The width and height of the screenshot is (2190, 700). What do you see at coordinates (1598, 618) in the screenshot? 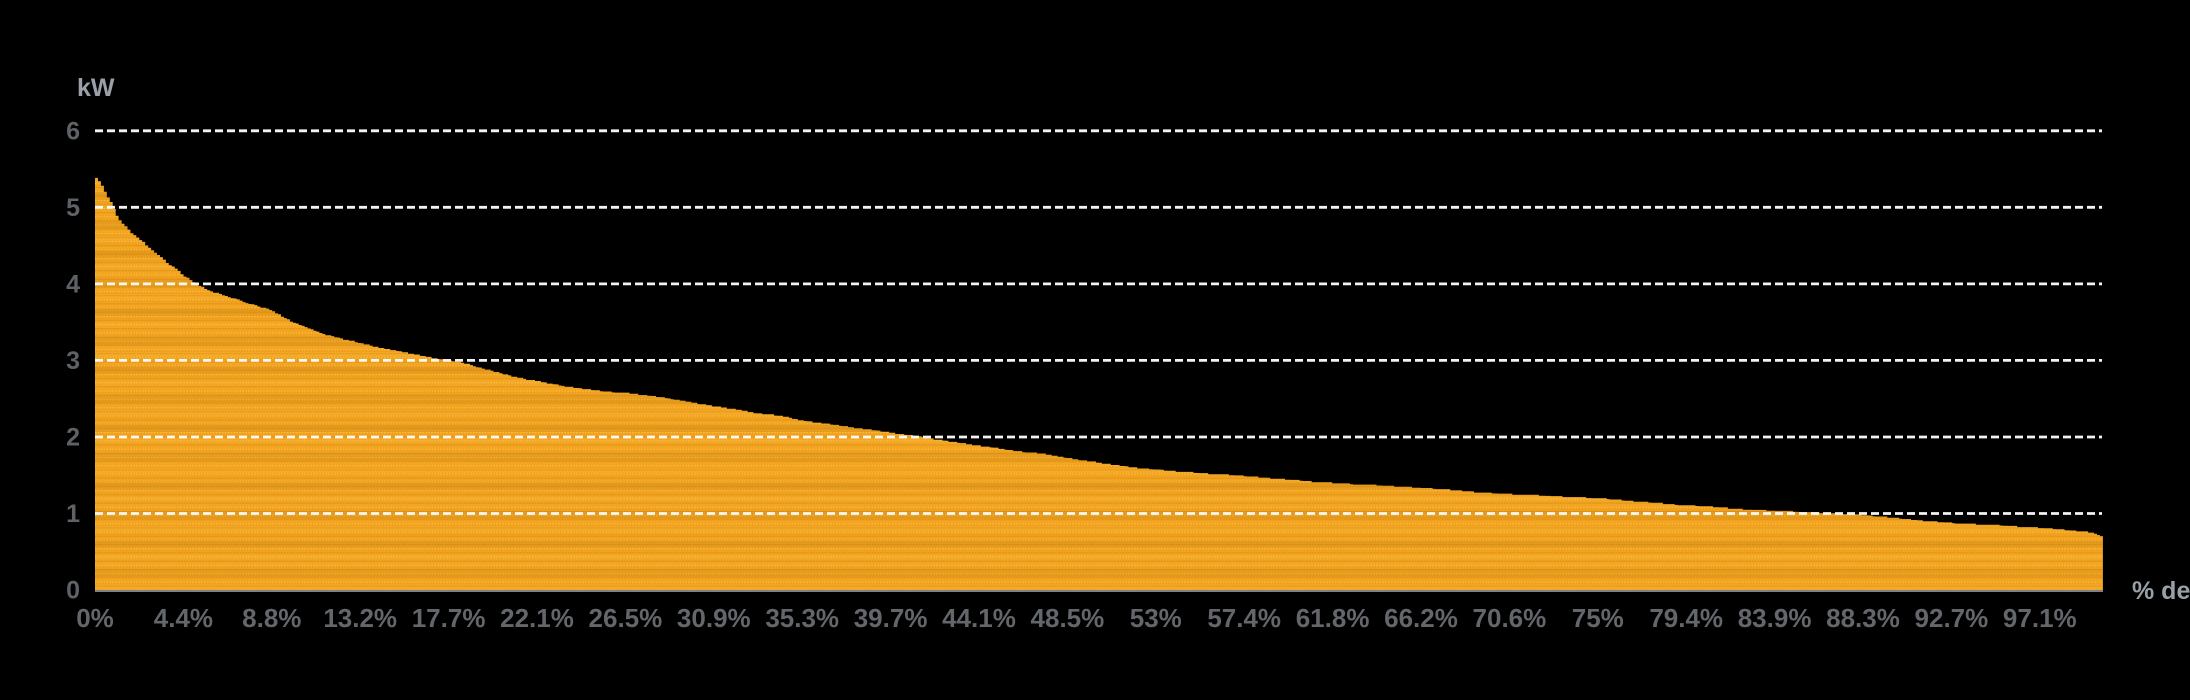
I see `svg-text: 75%` at bounding box center [1598, 618].